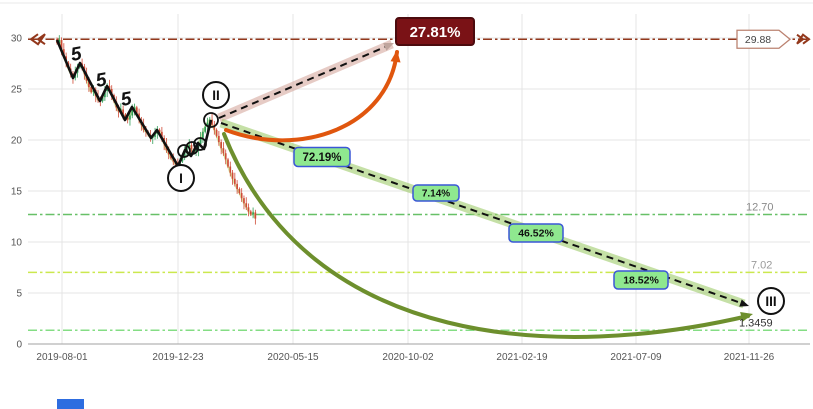  Describe the element at coordinates (70, 404) in the screenshot. I see `bottom-blue-bar` at that location.